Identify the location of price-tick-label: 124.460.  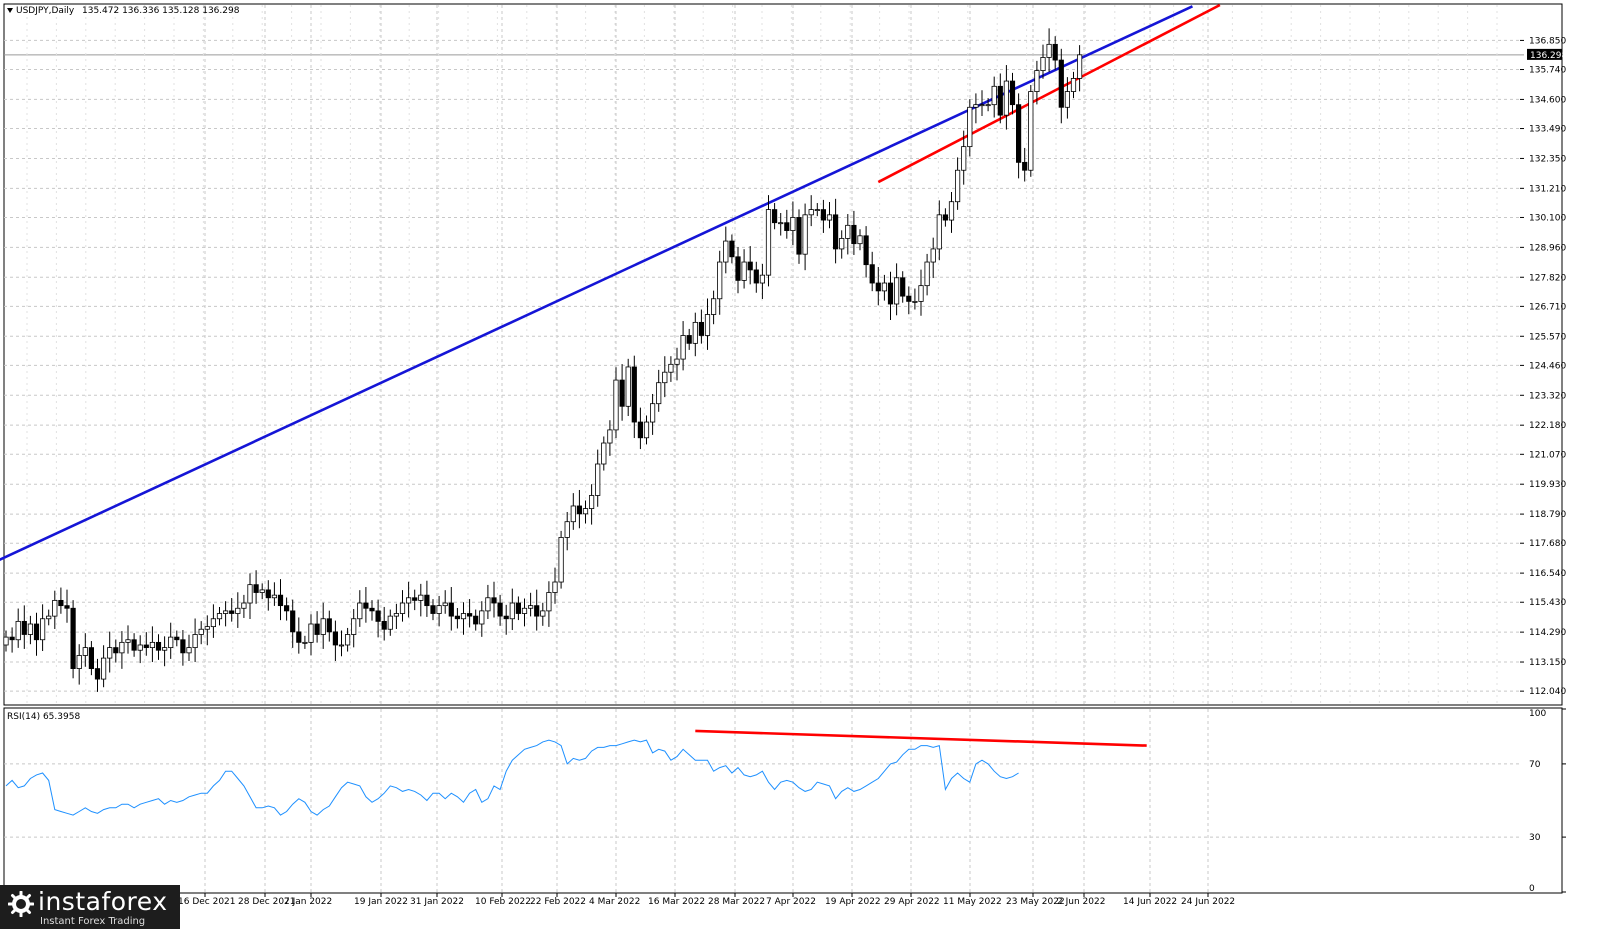
(1547, 366).